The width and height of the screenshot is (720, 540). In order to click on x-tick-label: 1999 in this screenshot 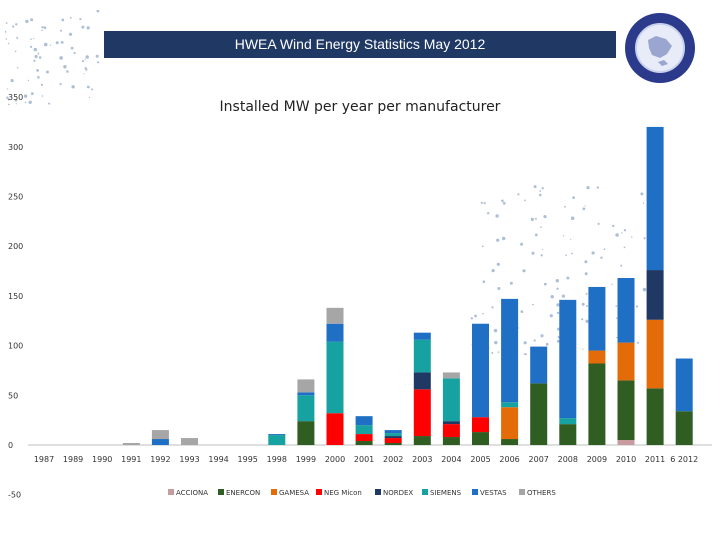, I will do `click(306, 459)`.